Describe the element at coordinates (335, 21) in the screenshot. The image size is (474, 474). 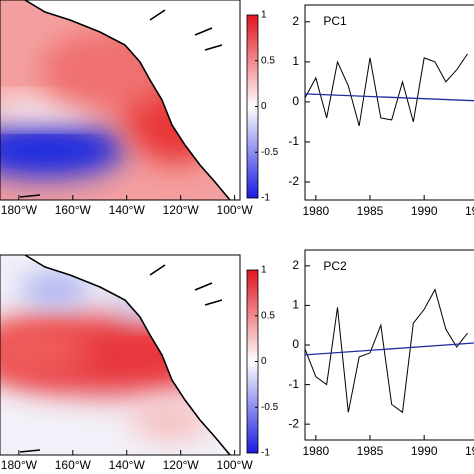
I see `panel-title: PC1` at that location.